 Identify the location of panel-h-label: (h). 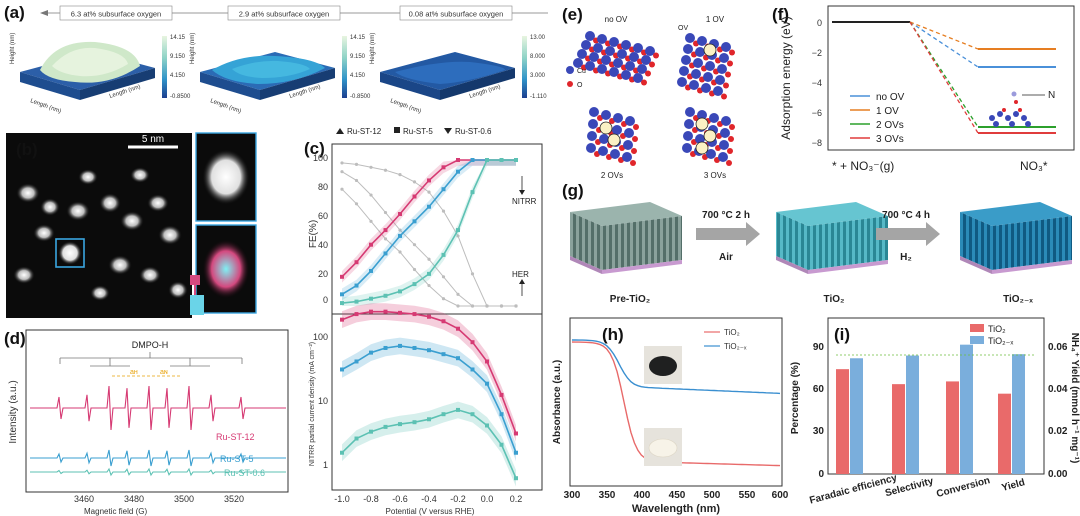
(613, 334).